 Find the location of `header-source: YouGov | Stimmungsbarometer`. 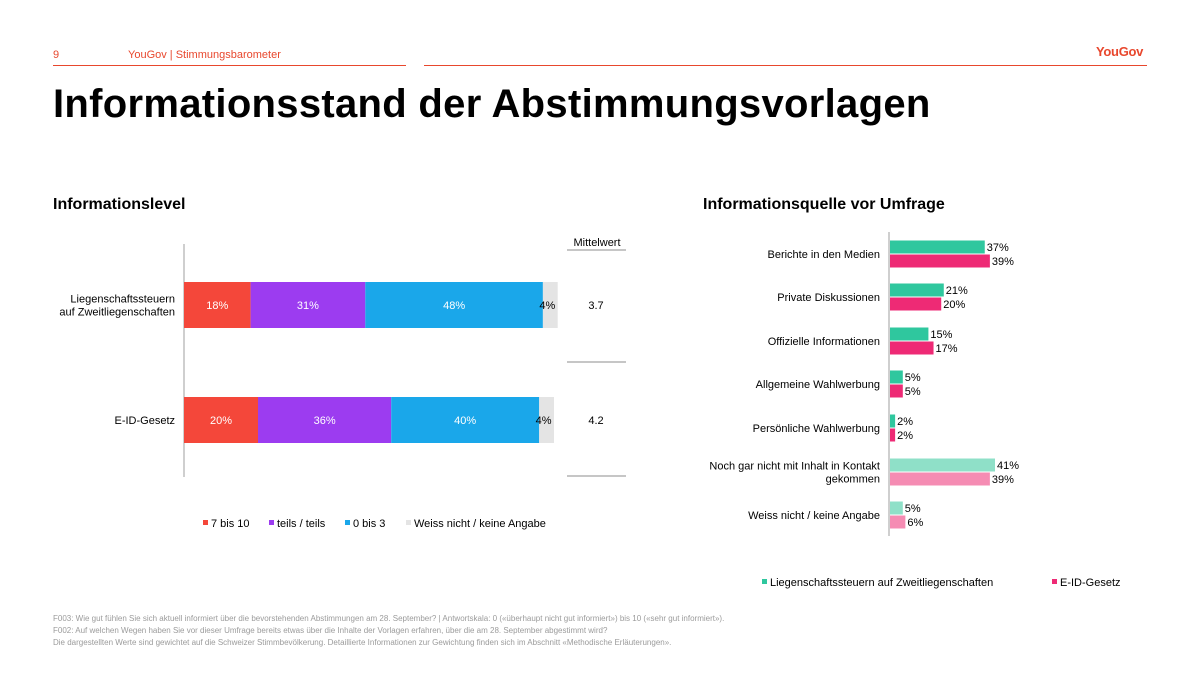

header-source: YouGov | Stimmungsbarometer is located at coordinates (204, 55).